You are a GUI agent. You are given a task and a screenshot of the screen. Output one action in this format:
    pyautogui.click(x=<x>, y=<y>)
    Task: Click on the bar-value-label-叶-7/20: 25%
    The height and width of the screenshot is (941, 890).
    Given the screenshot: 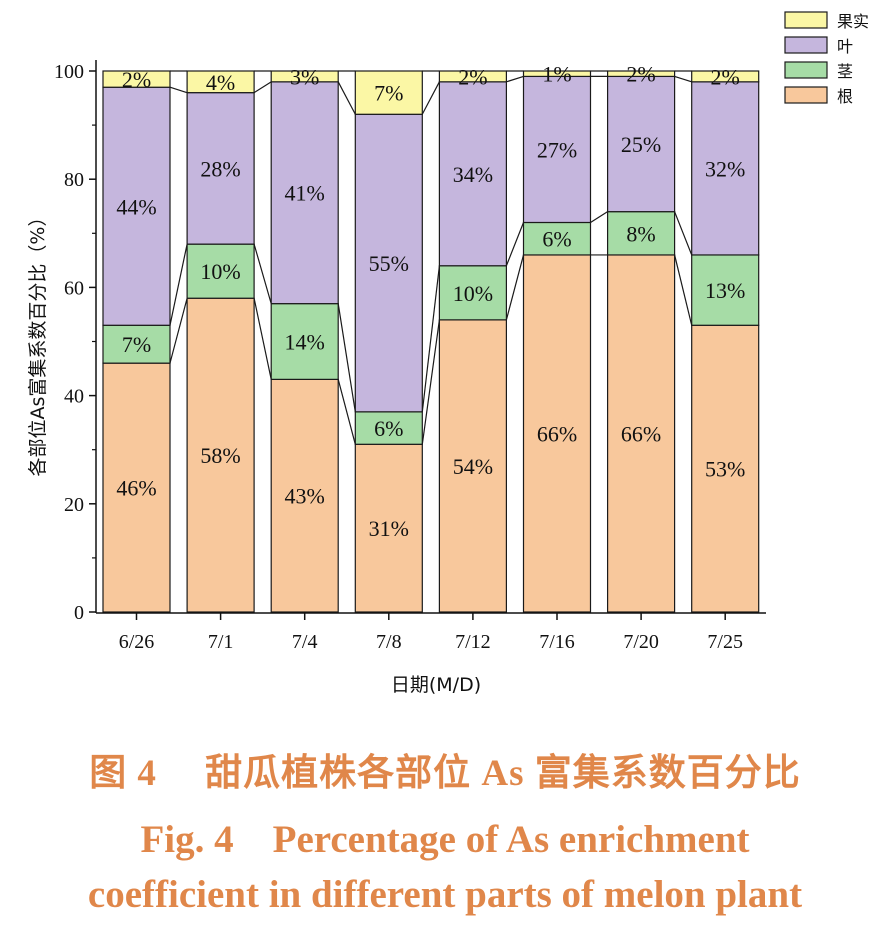 What is the action you would take?
    pyautogui.click(x=641, y=144)
    